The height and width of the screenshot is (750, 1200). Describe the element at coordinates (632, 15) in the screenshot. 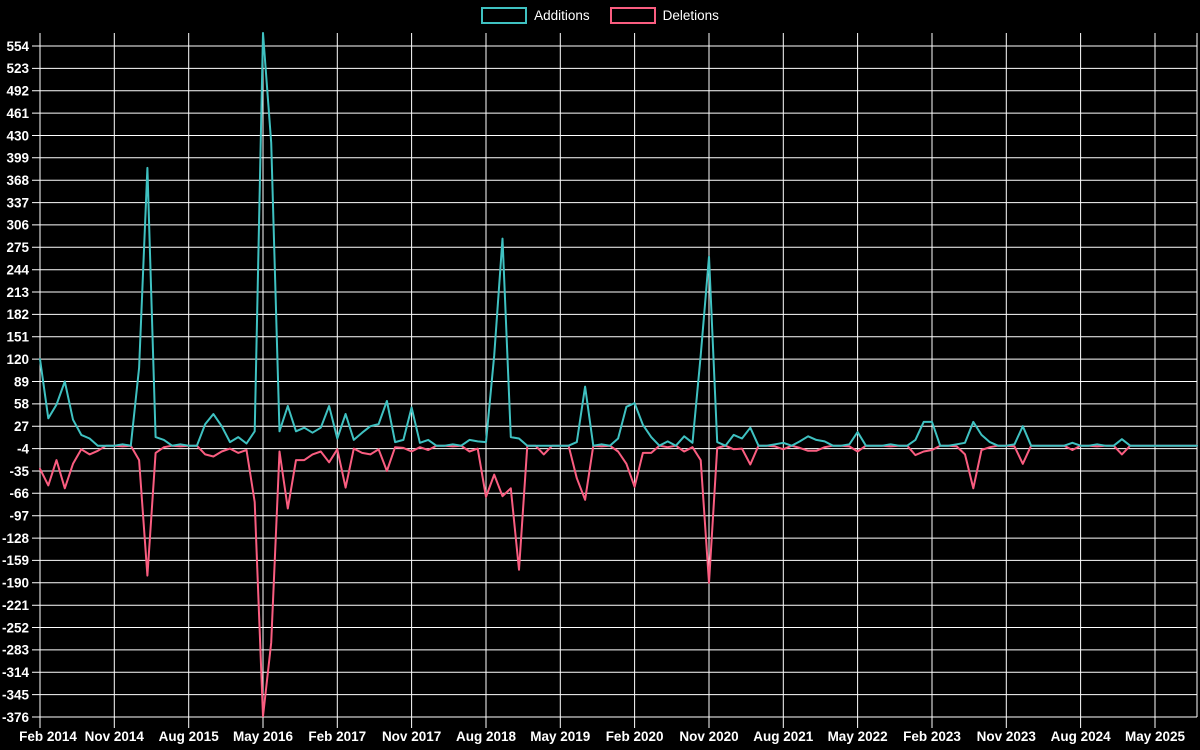

I see `deletions-swatch-icon` at that location.